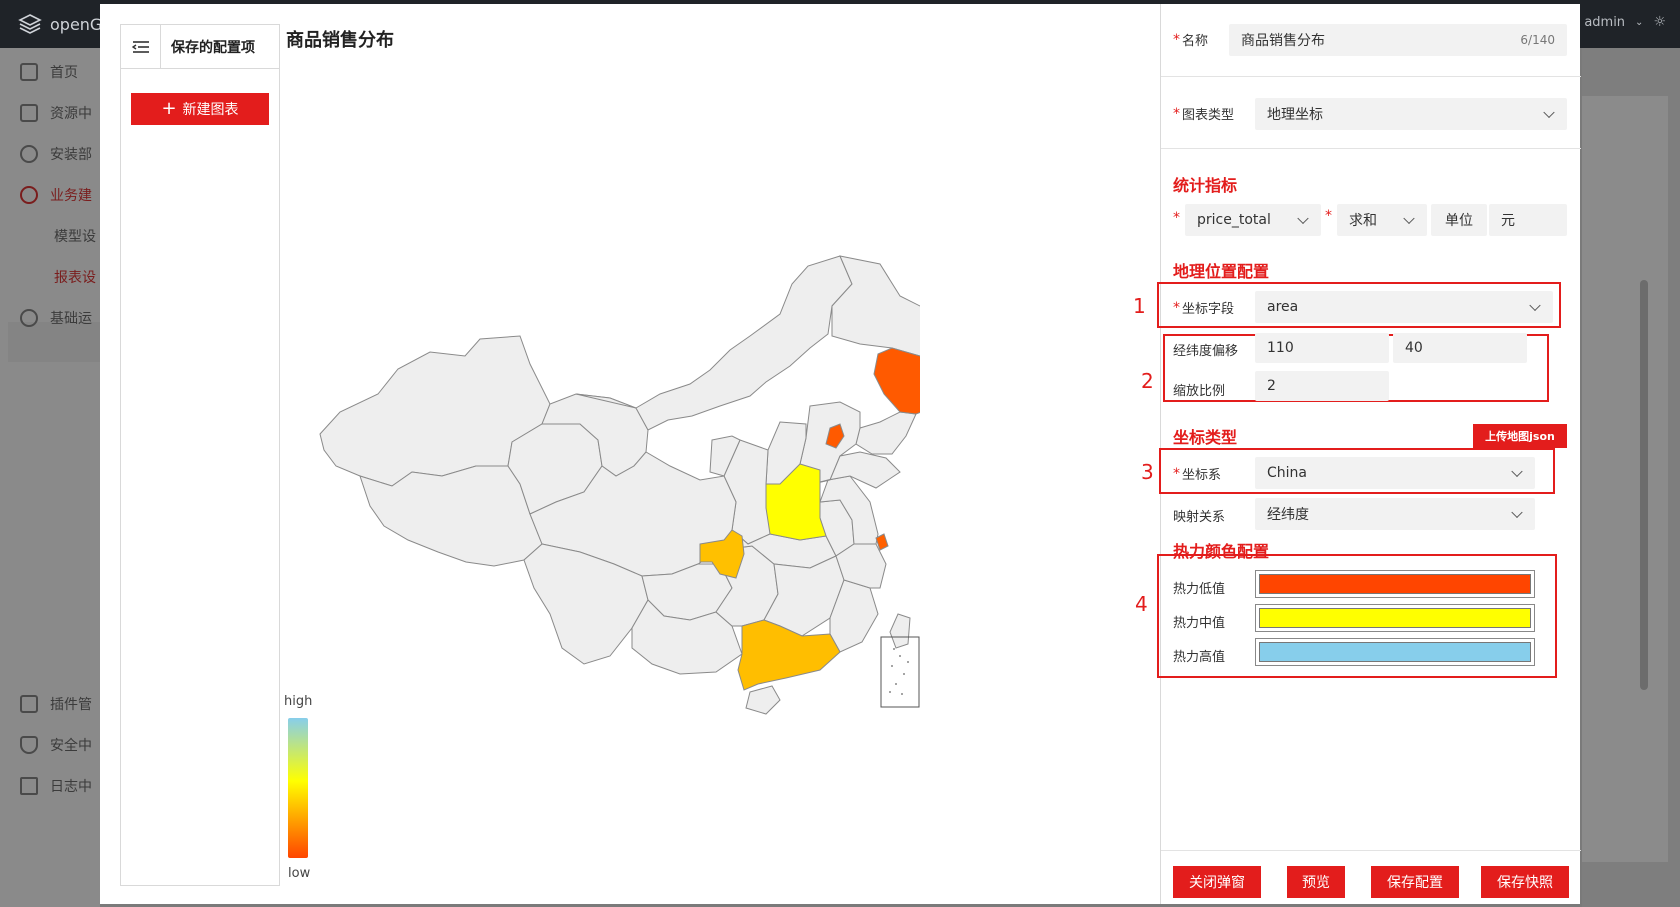 This screenshot has width=1680, height=907. I want to click on map-region-zhejiang, so click(861, 566).